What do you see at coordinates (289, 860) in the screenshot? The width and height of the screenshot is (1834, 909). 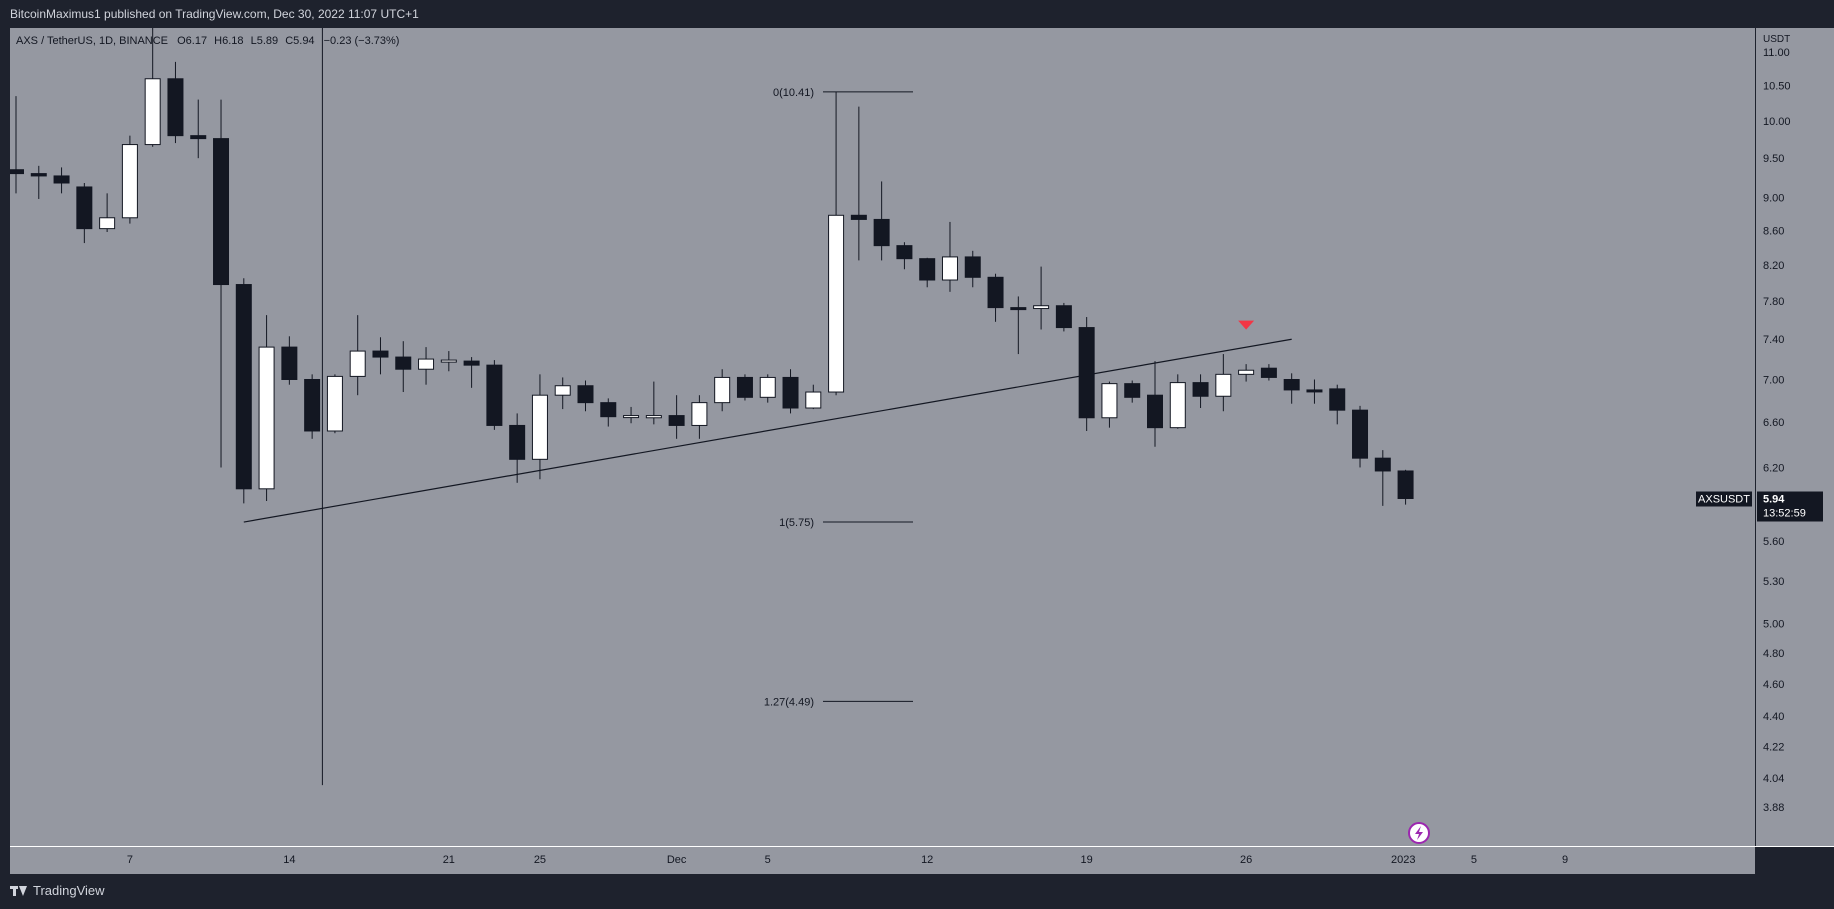 I see `time-tick: 14` at bounding box center [289, 860].